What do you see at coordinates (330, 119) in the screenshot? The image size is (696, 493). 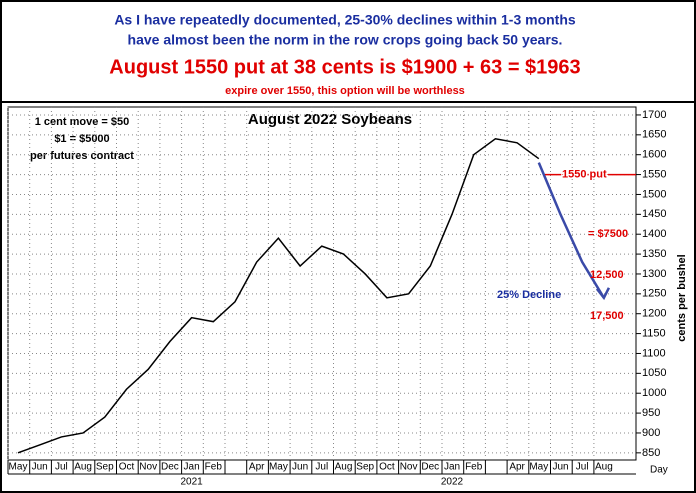 I see `chart-title: August 2022 Soybeans` at bounding box center [330, 119].